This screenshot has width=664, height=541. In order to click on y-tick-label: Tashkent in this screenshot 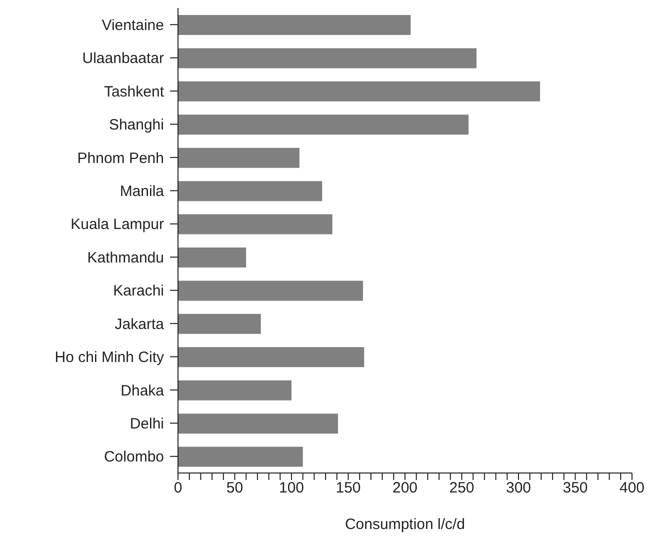, I will do `click(134, 91)`.